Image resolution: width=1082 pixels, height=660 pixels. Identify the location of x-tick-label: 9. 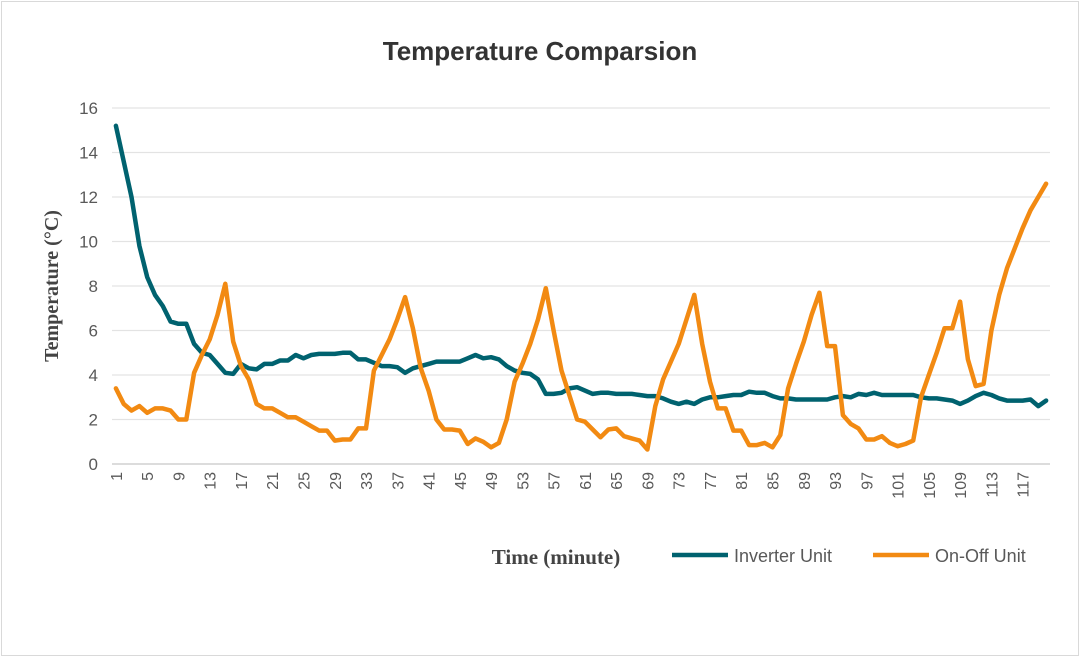
(179, 476).